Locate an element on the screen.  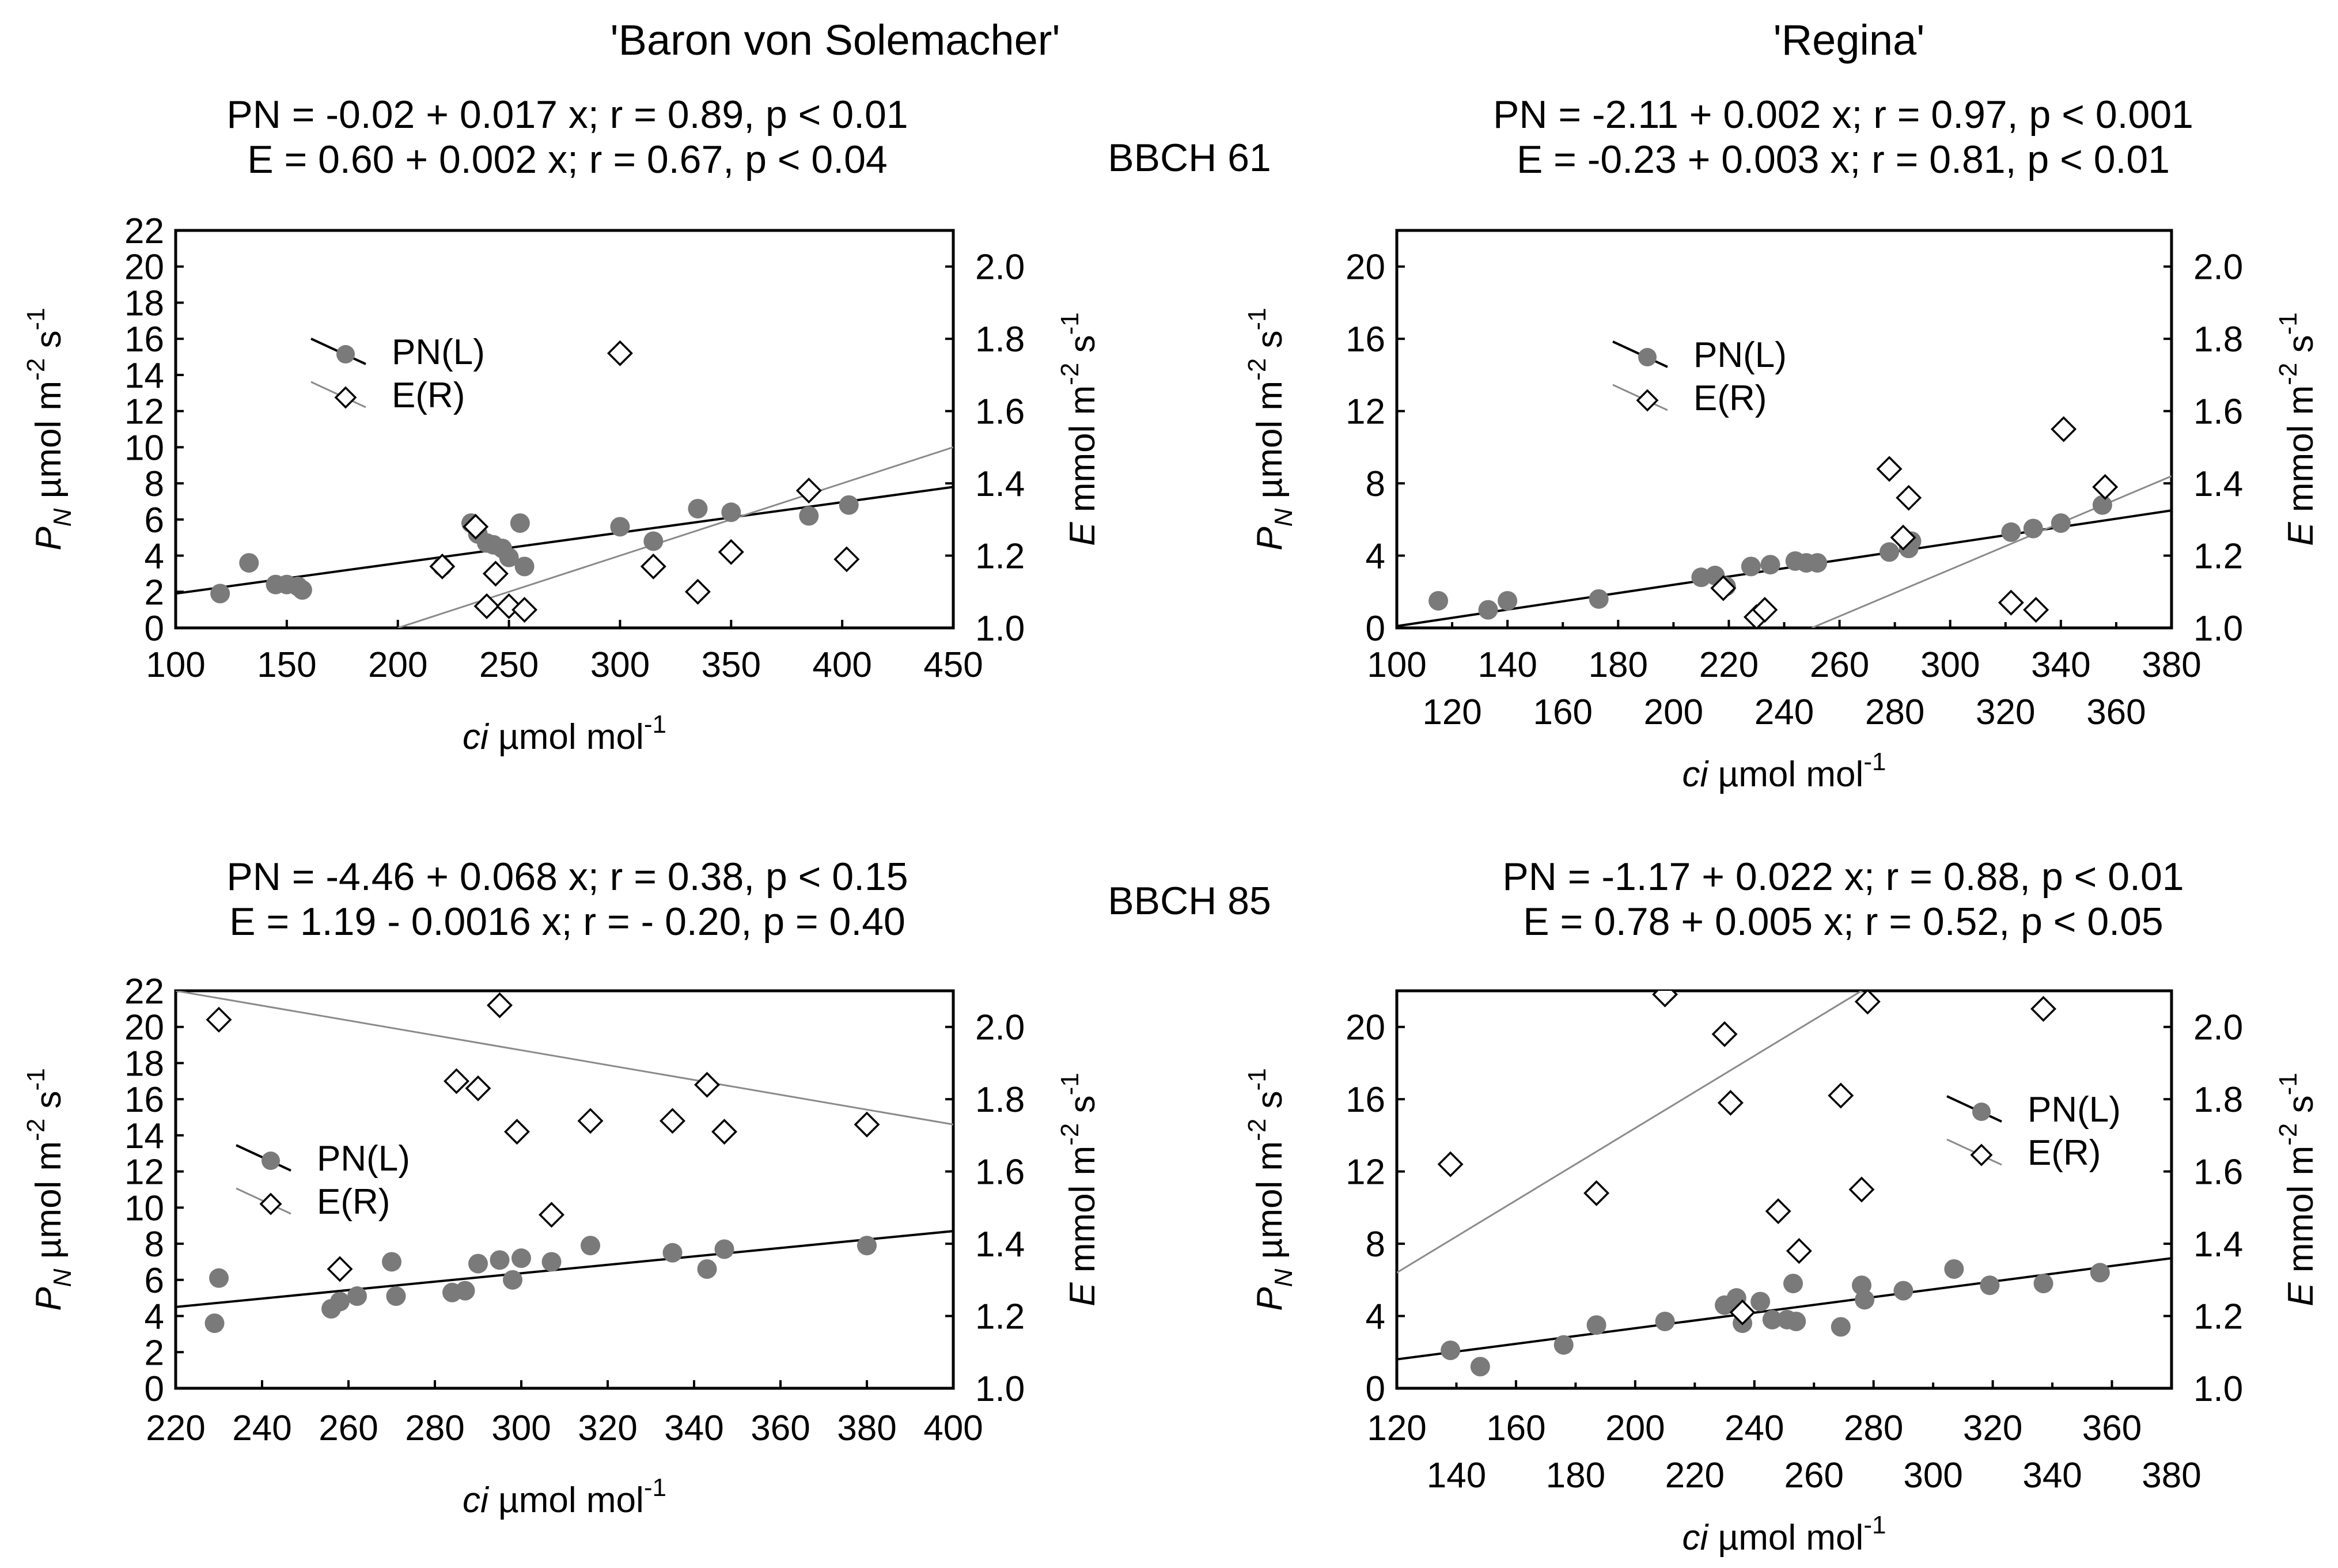
y-left-tick-label: 8 is located at coordinates (154, 484).